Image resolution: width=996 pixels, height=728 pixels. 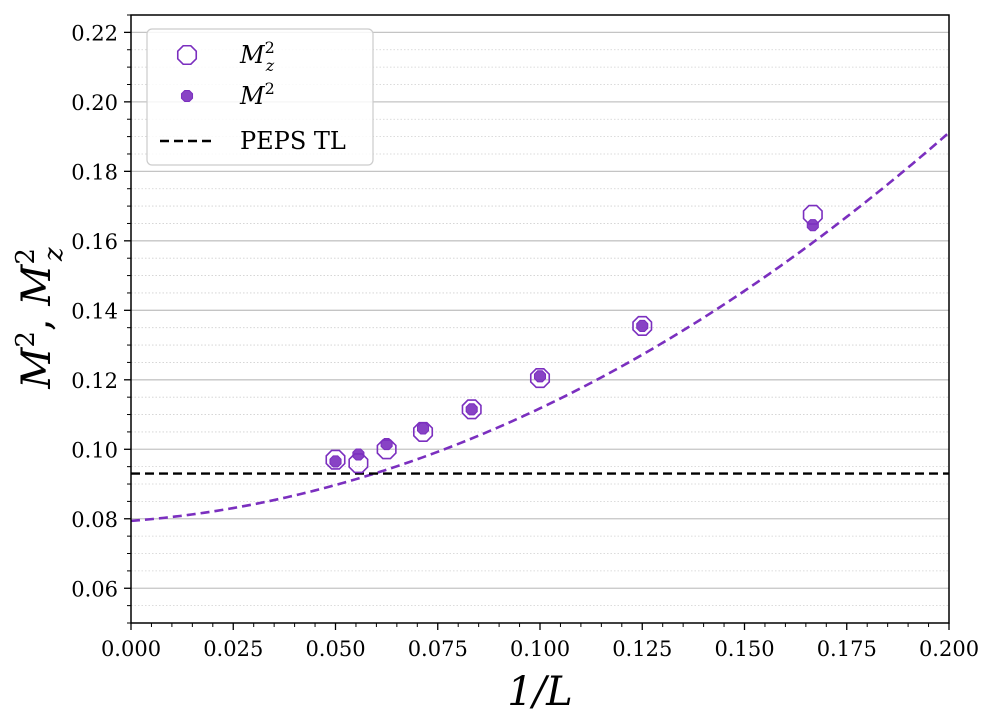 What do you see at coordinates (94, 311) in the screenshot?
I see `y-tick-label: 0.14` at bounding box center [94, 311].